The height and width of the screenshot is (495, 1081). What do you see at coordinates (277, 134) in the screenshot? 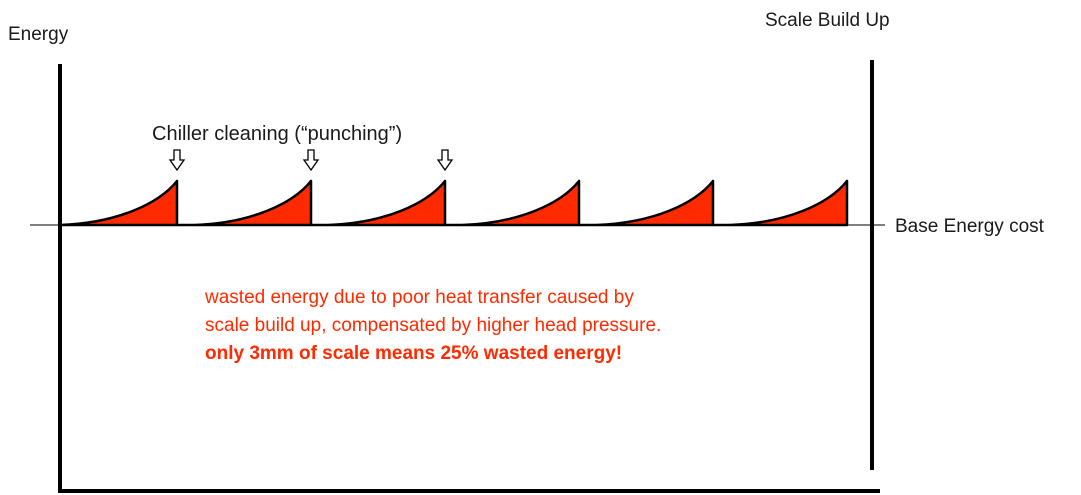
I see `chiller-cleaning-label: Chiller cleaning (“punching”)` at bounding box center [277, 134].